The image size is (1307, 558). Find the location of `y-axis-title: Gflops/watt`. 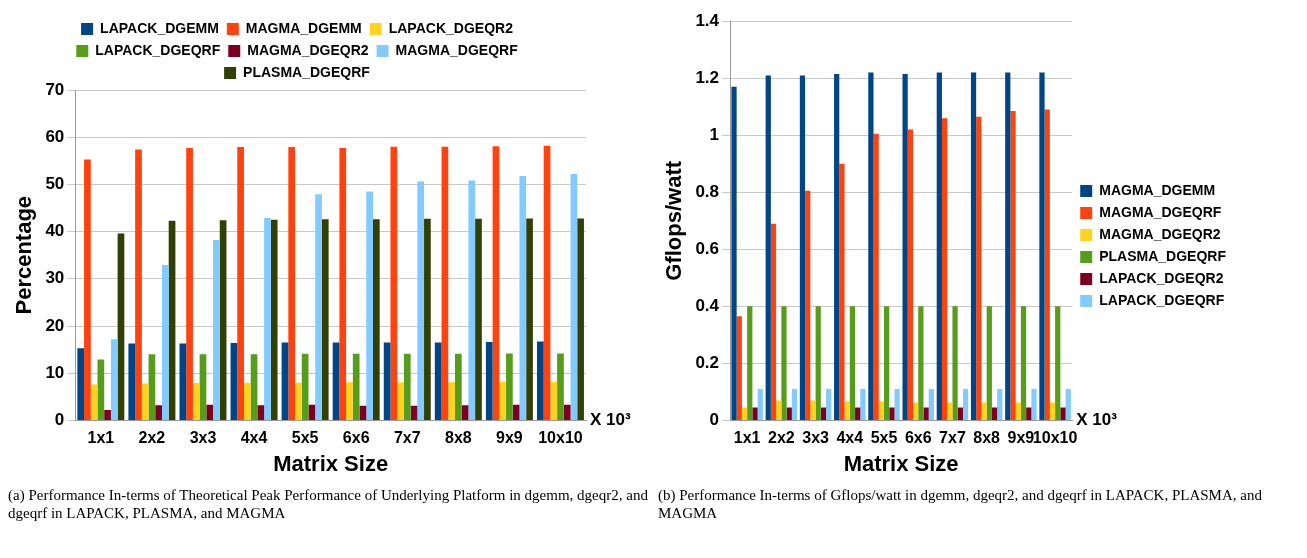

y-axis-title: Gflops/watt is located at coordinates (674, 220).